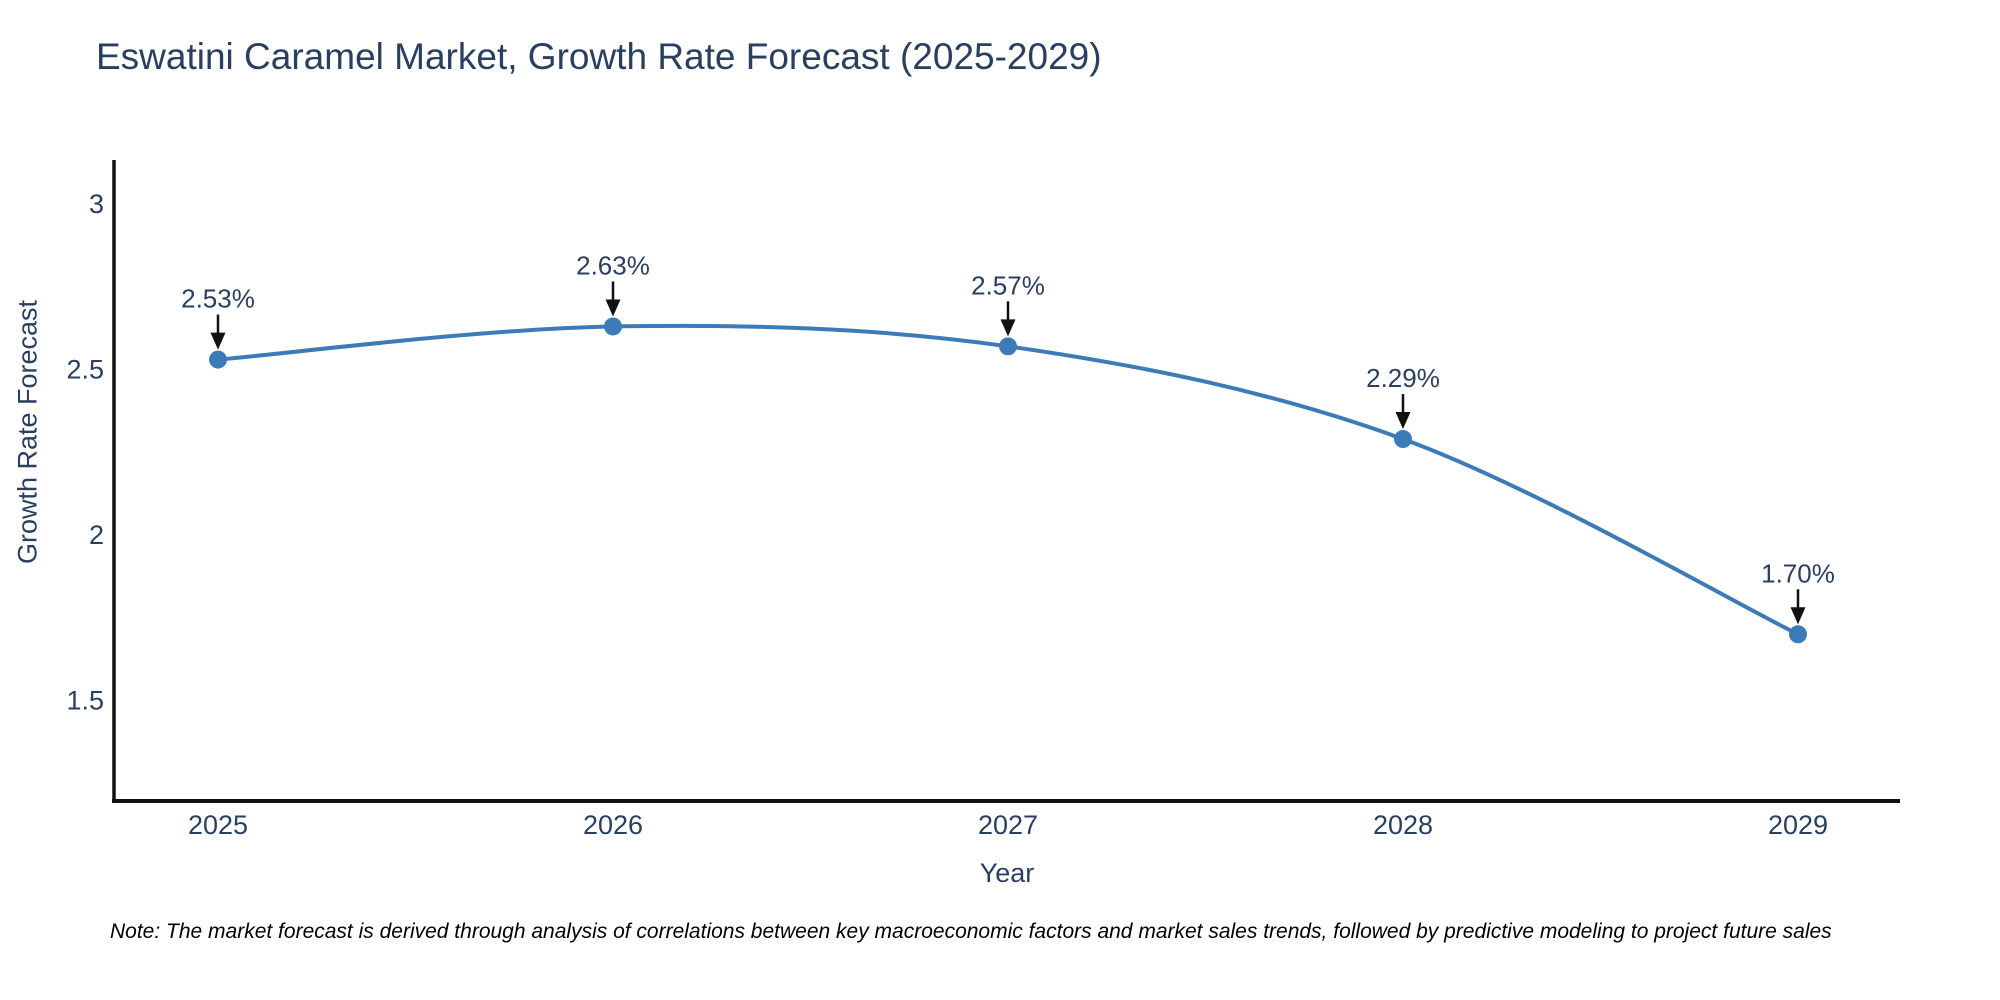  I want to click on y-tick-label: 3, so click(96, 204).